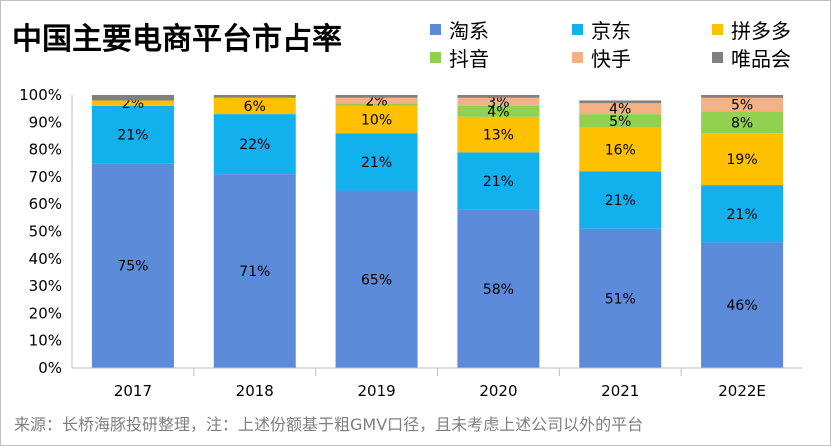  I want to click on y-tick-label: 50%, so click(45, 232).